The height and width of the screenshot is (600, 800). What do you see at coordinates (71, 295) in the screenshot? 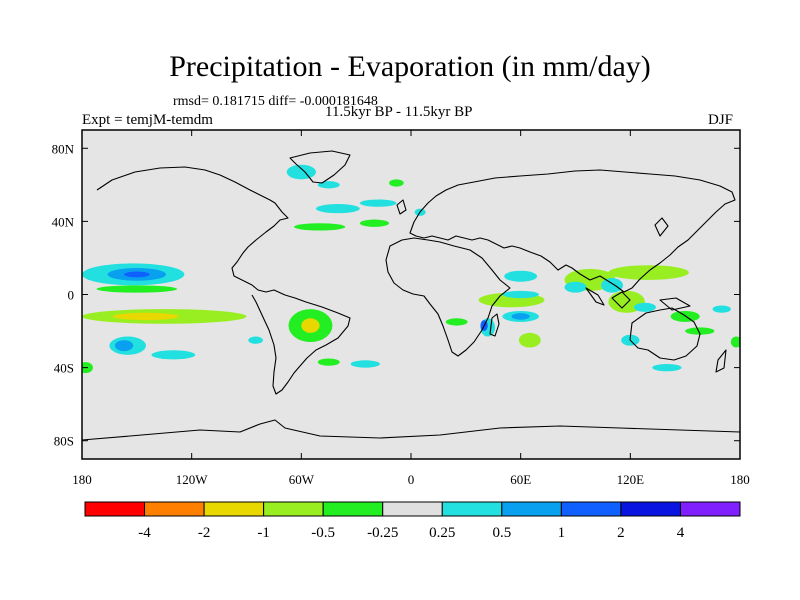
I see `y-tick-label: 0` at bounding box center [71, 295].